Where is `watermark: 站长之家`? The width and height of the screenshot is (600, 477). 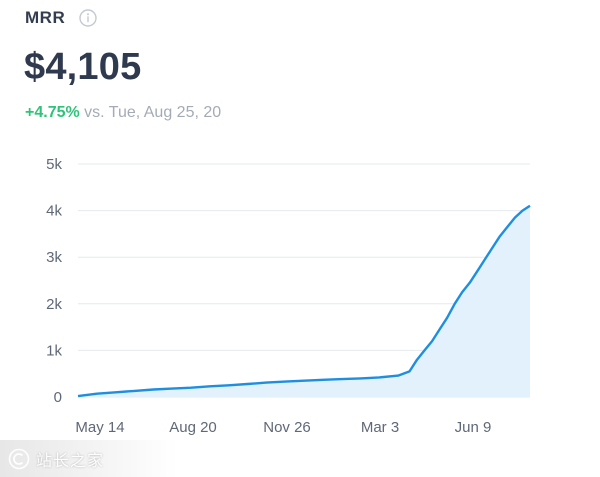 watermark: 站长之家 is located at coordinates (89, 458).